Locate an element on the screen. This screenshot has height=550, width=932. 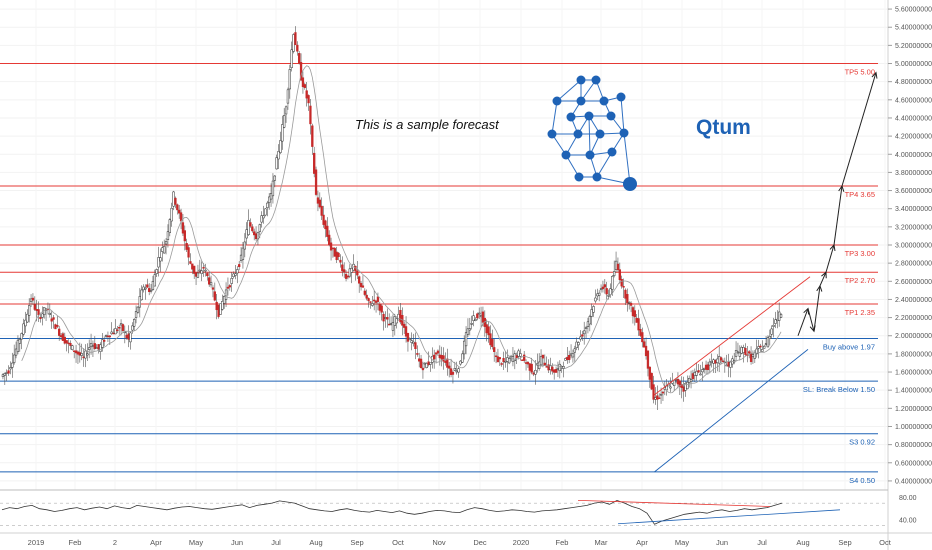
x-tick-label: Nov is located at coordinates (439, 542).